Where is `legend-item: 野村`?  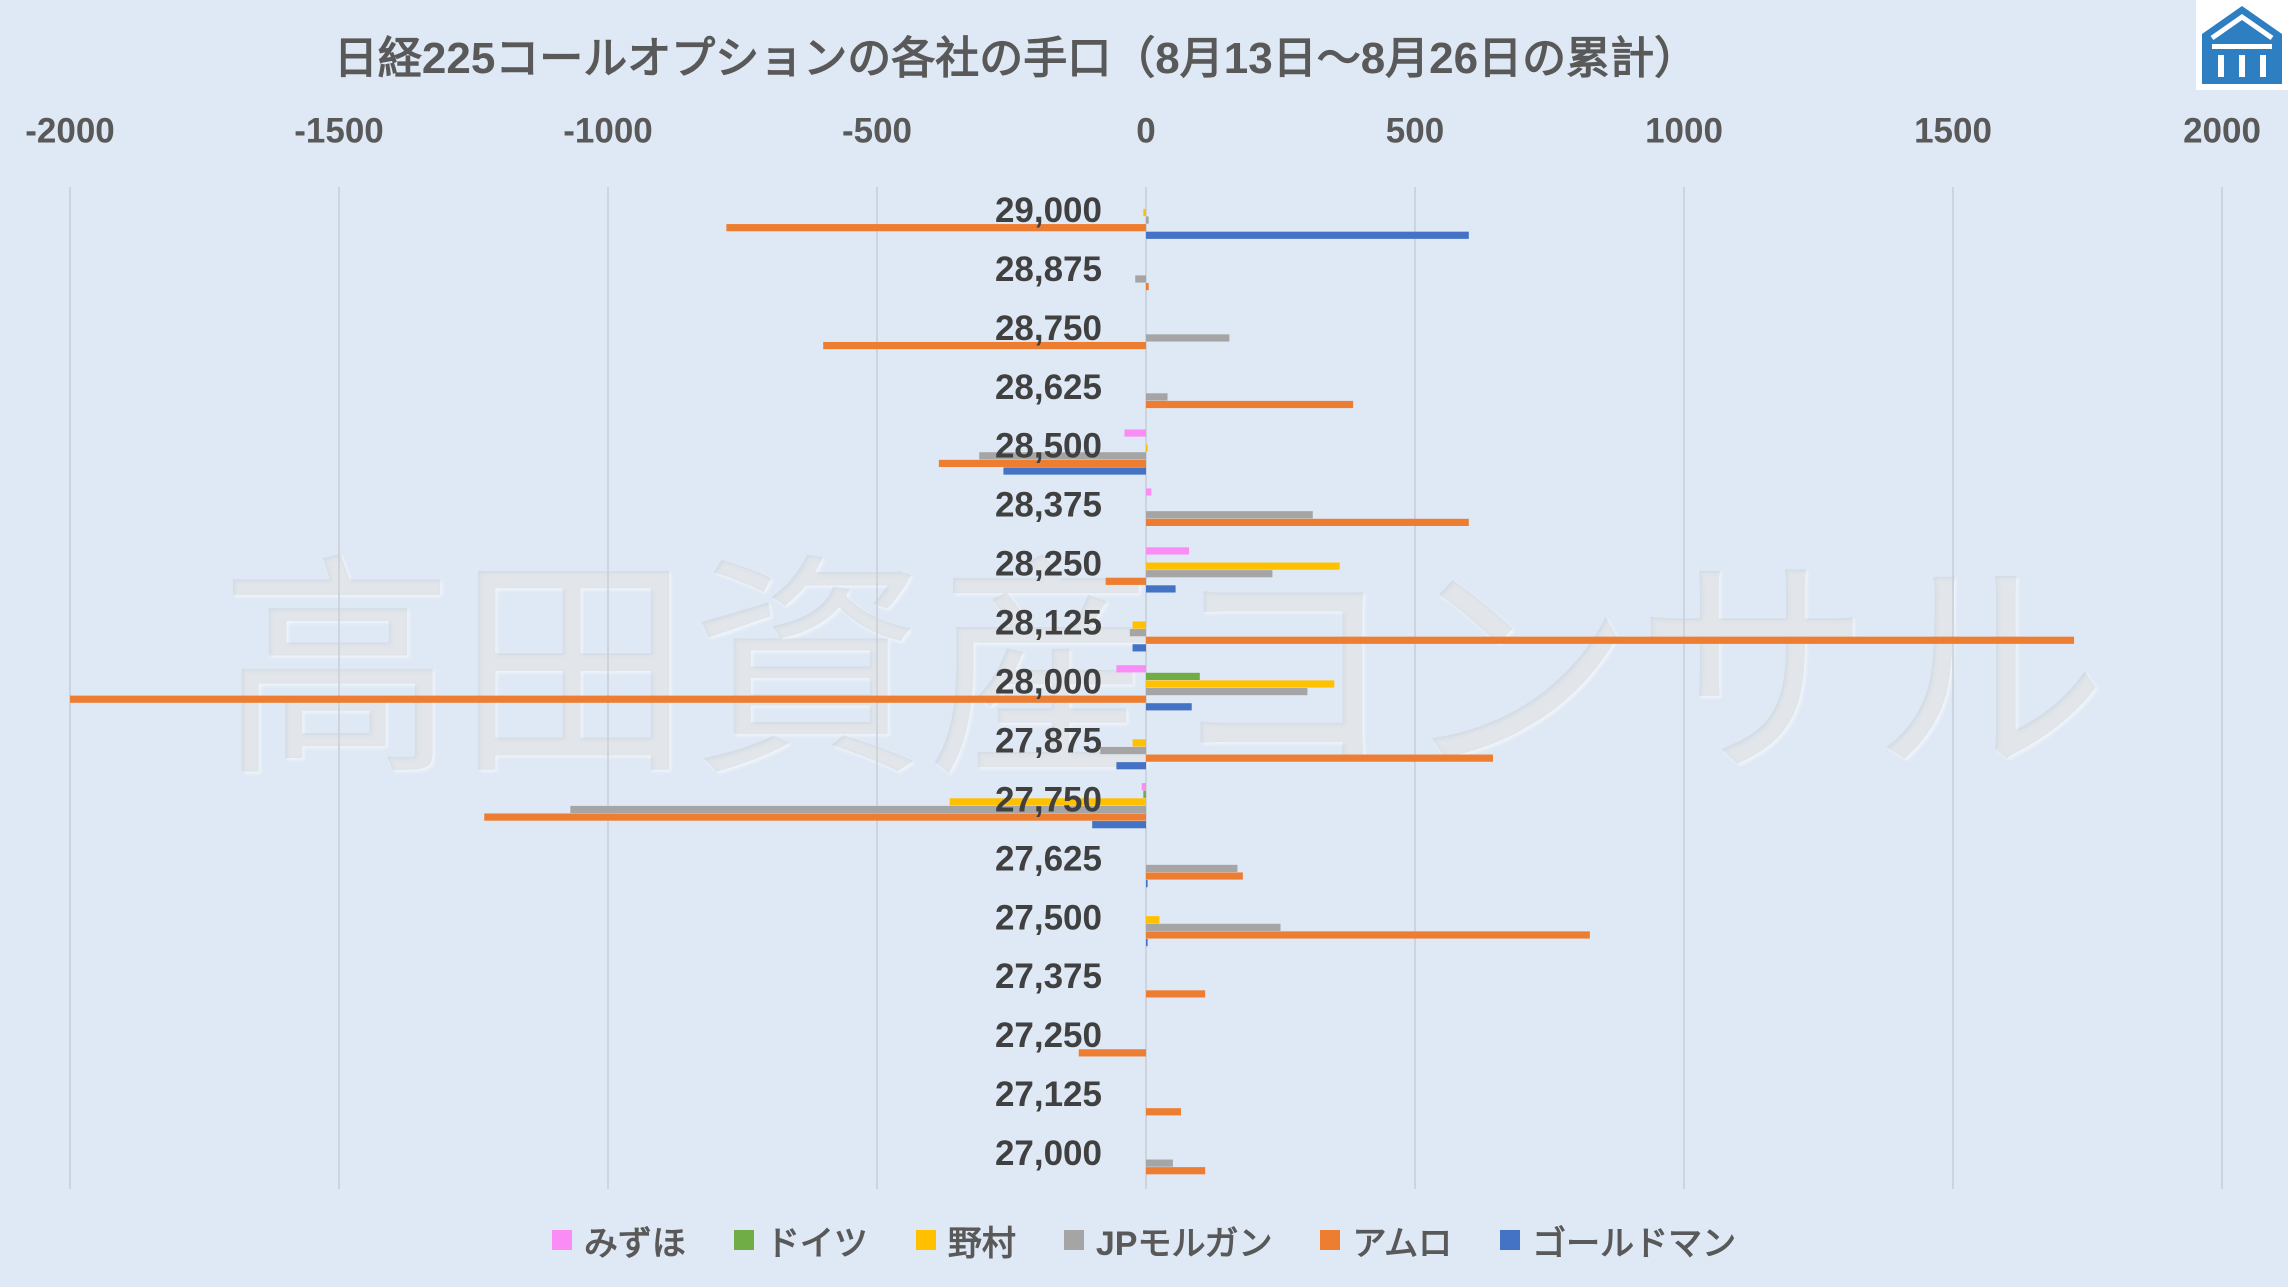 legend-item: 野村 is located at coordinates (965, 1240).